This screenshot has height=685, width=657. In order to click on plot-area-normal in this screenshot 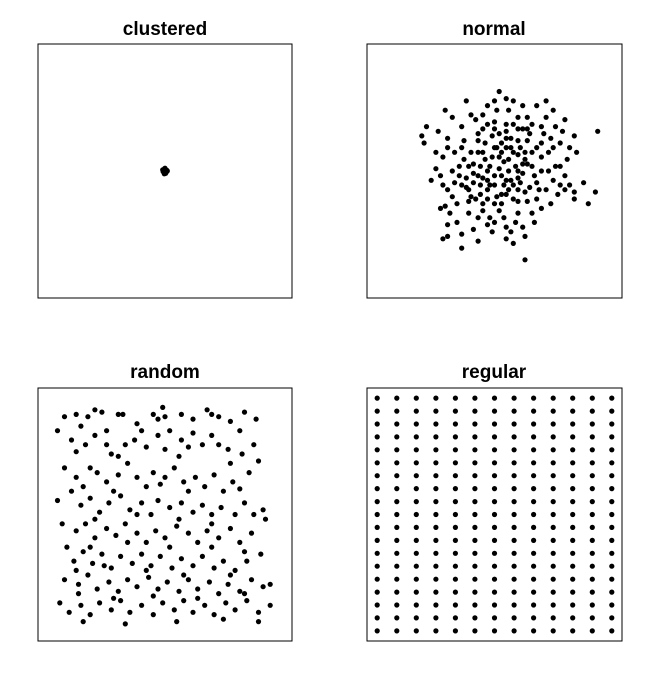, I will do `click(494, 171)`.